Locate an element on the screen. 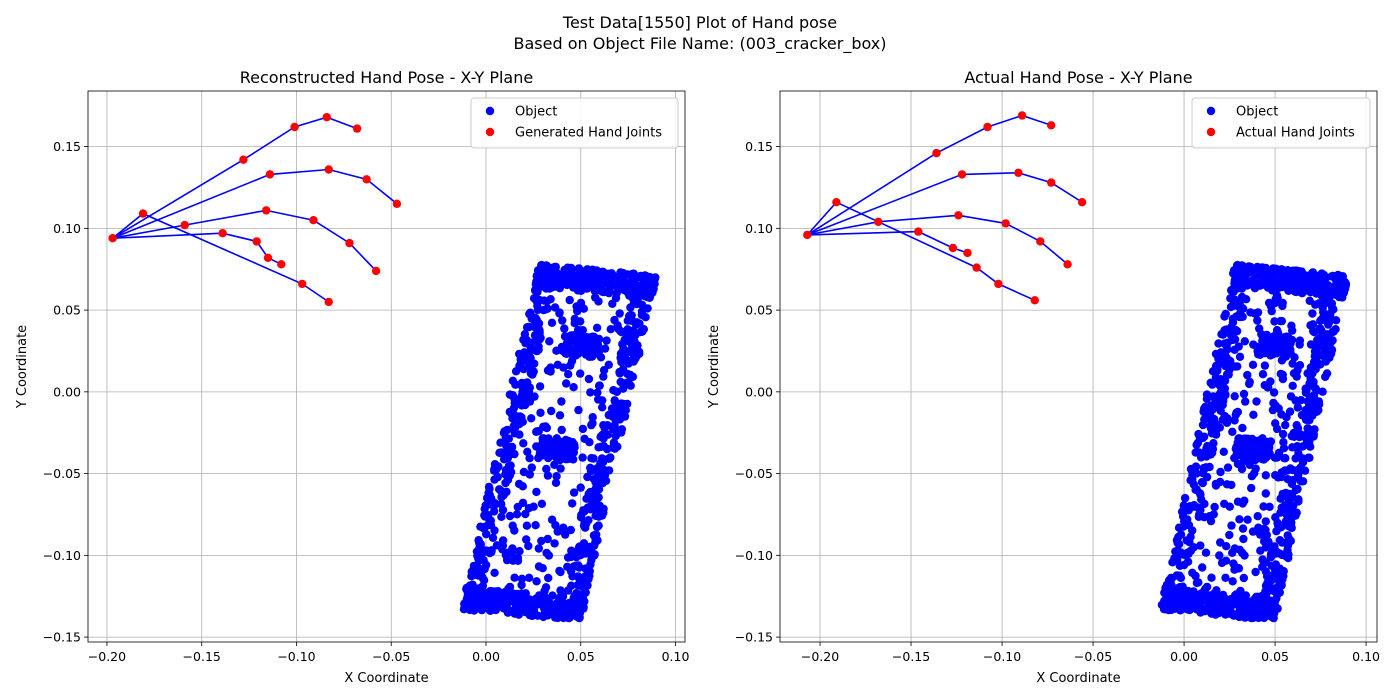  y-axis-label: Y Coordinate is located at coordinates (714, 367).